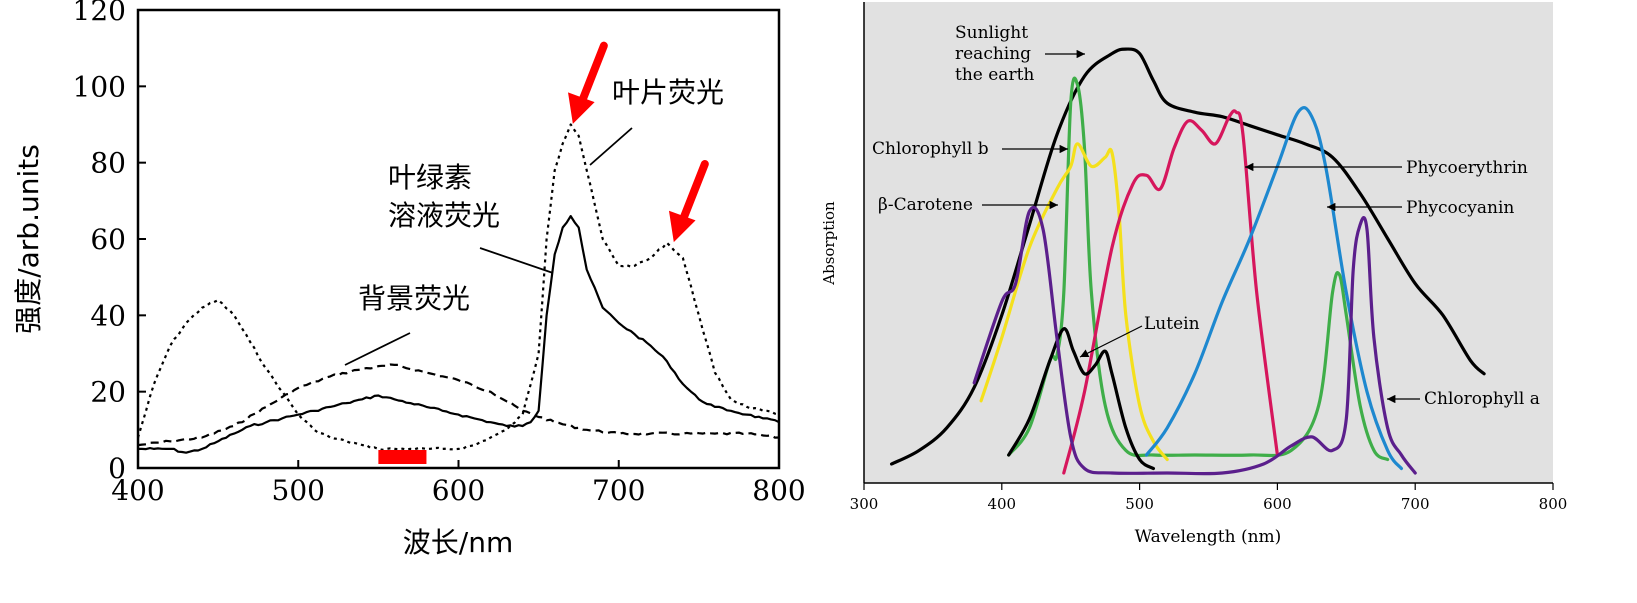  What do you see at coordinates (1001, 504) in the screenshot?
I see `right-x-tick-label: 400` at bounding box center [1001, 504].